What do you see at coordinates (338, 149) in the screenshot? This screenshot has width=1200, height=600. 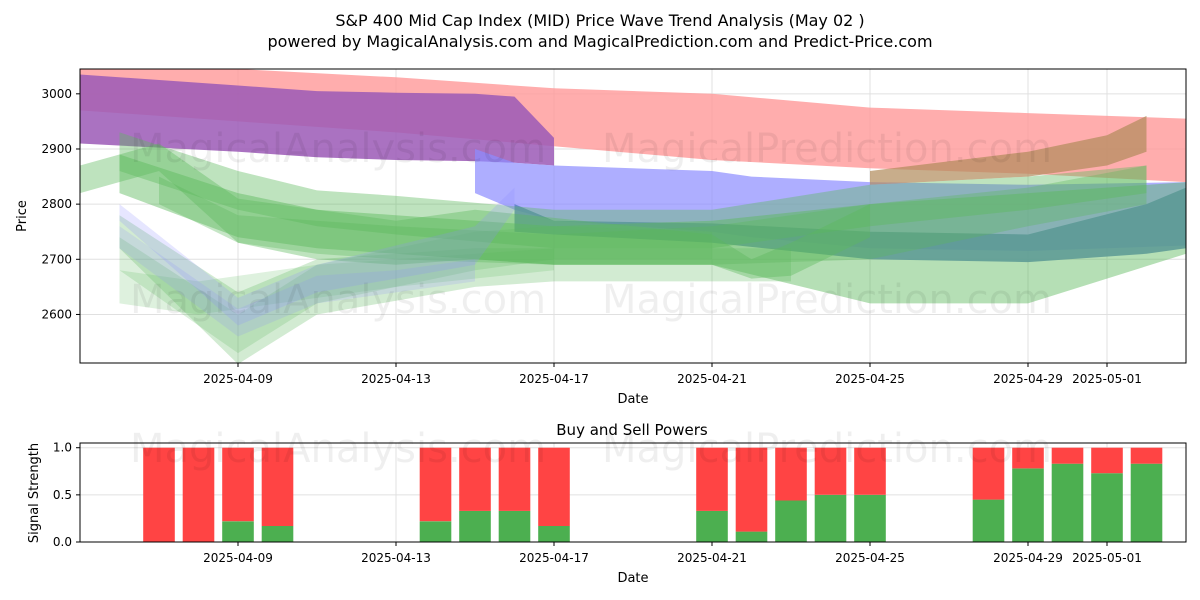 I see `watermark-analysis-top: MagicalAnalysis.com` at bounding box center [338, 149].